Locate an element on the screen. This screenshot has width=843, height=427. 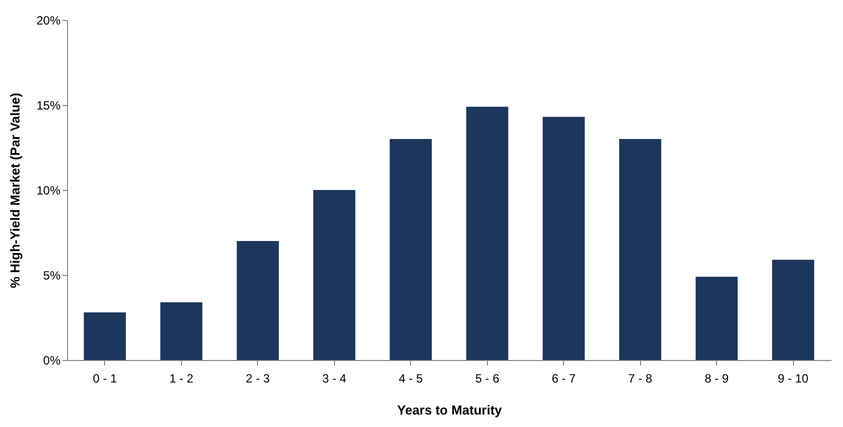
y-tick-label: 15% is located at coordinates (48, 105).